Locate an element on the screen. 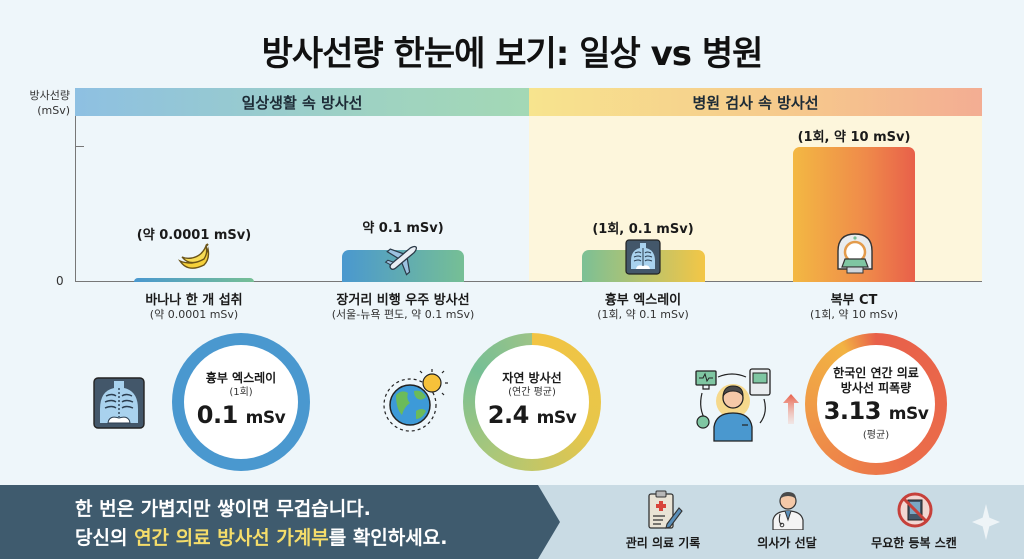 This screenshot has height=559, width=1024. footer-item-label: 무요한 등복 스캔 is located at coordinates (914, 543).